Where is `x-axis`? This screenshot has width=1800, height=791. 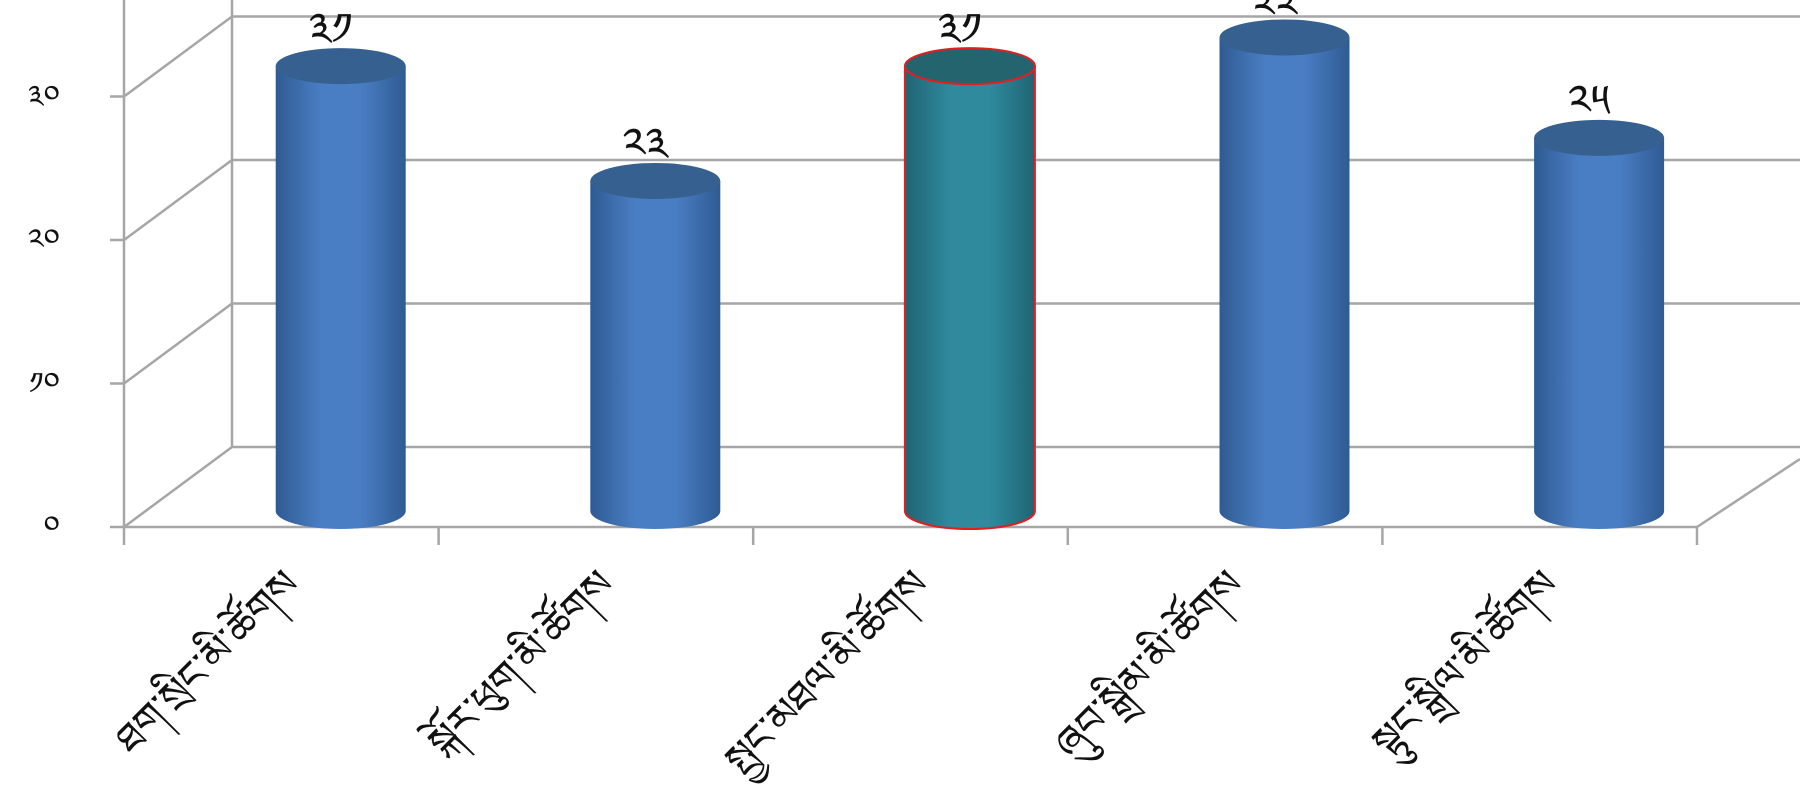 x-axis is located at coordinates (910, 535).